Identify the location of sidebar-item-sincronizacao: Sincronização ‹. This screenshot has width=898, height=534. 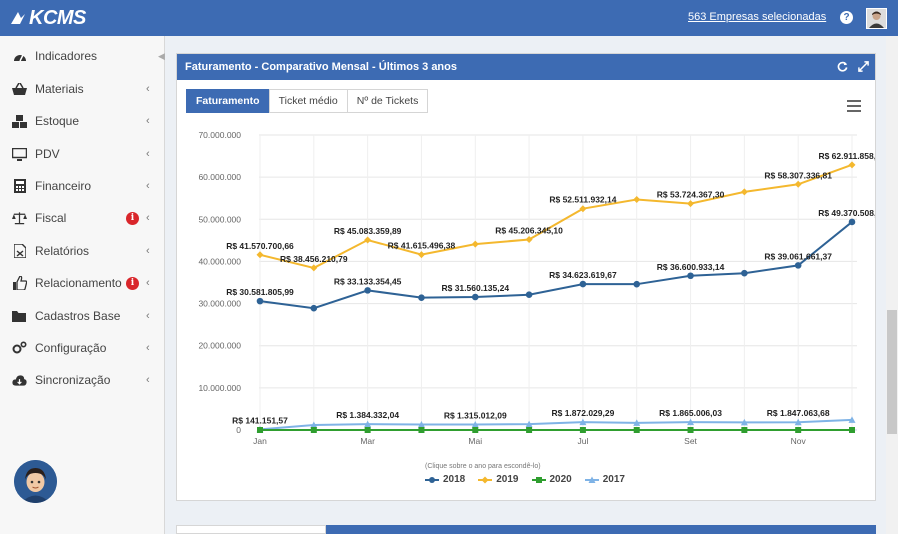
(82, 380).